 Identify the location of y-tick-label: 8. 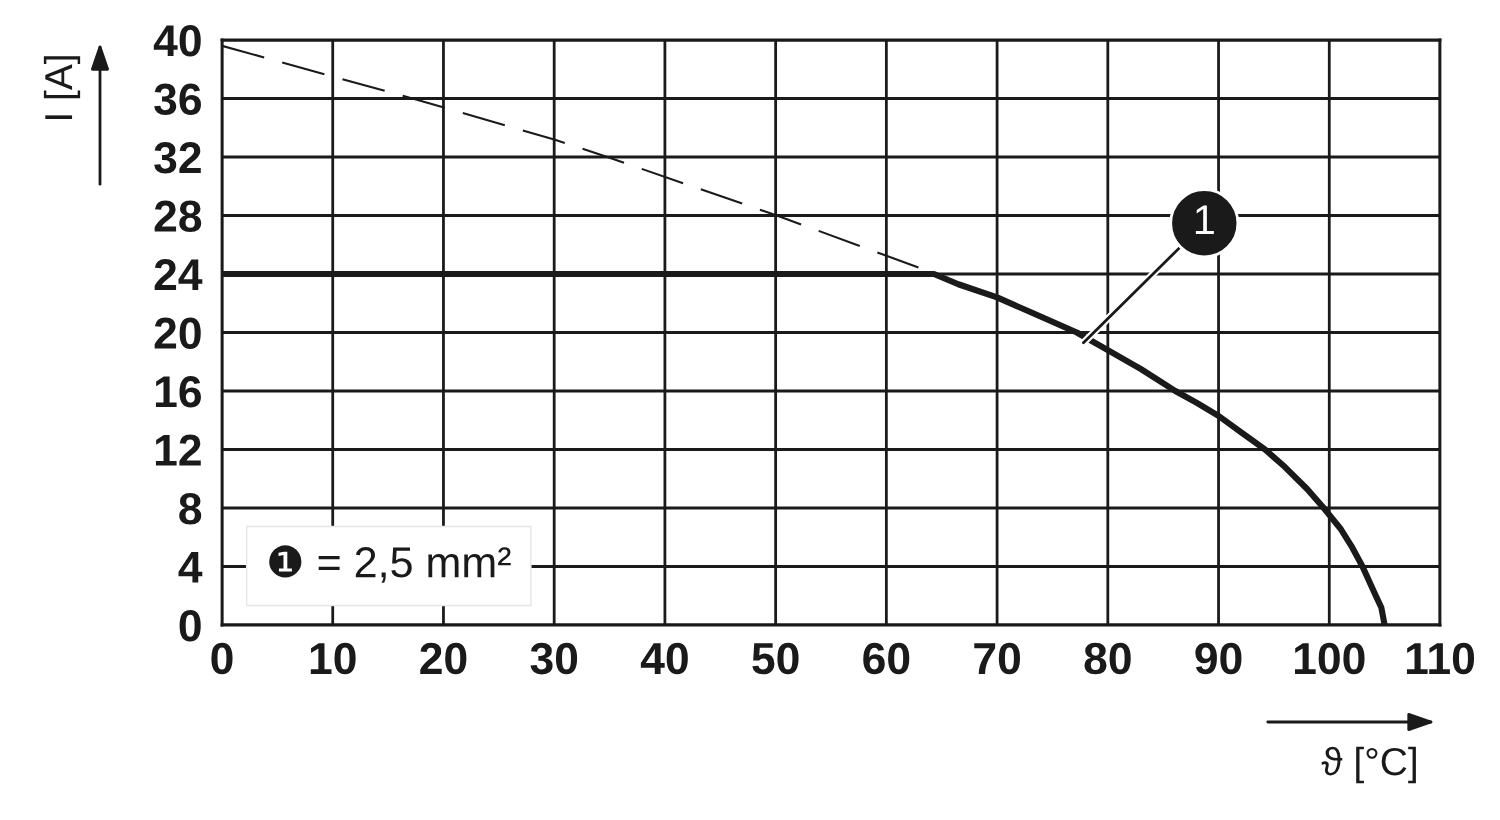
(190, 509).